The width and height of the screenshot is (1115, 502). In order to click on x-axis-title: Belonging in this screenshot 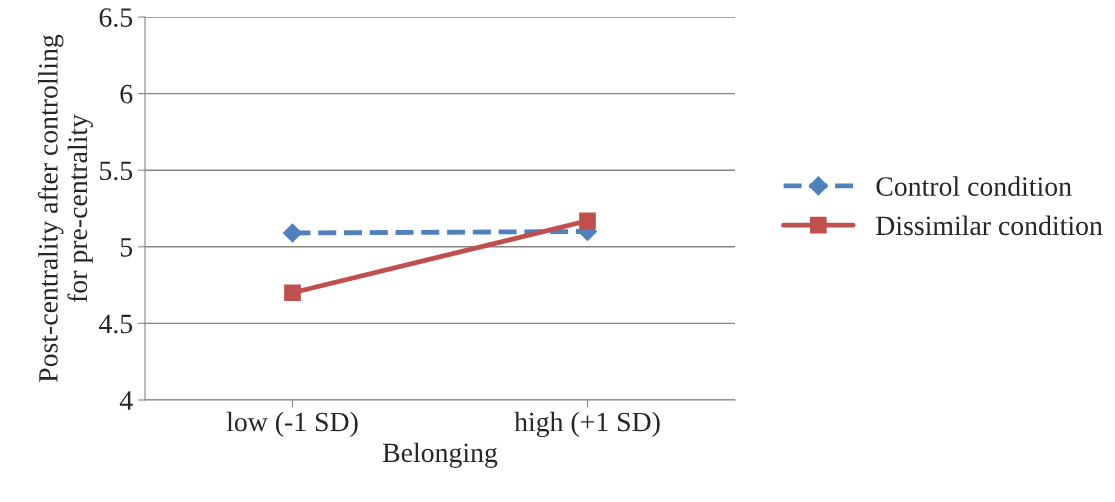, I will do `click(440, 455)`.